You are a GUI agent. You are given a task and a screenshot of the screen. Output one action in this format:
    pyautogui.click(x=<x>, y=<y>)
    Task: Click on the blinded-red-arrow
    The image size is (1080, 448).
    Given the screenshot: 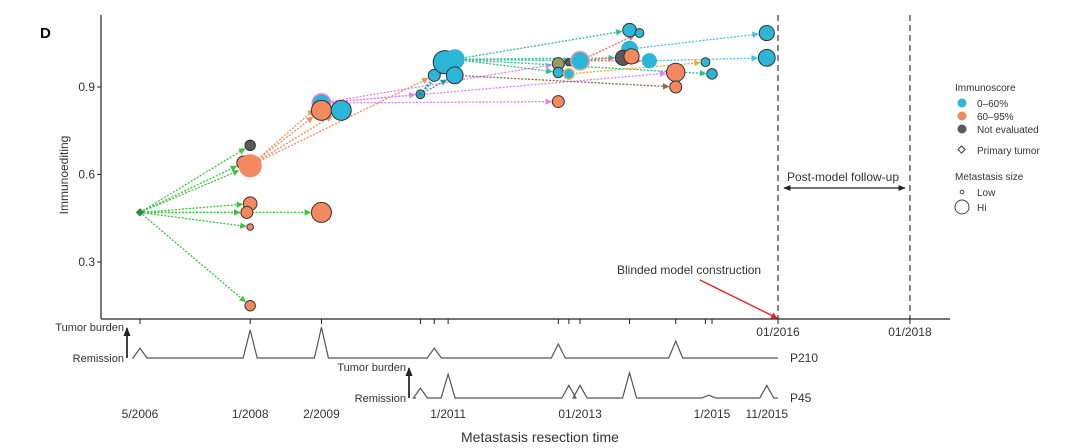 What is the action you would take?
    pyautogui.click(x=738, y=299)
    